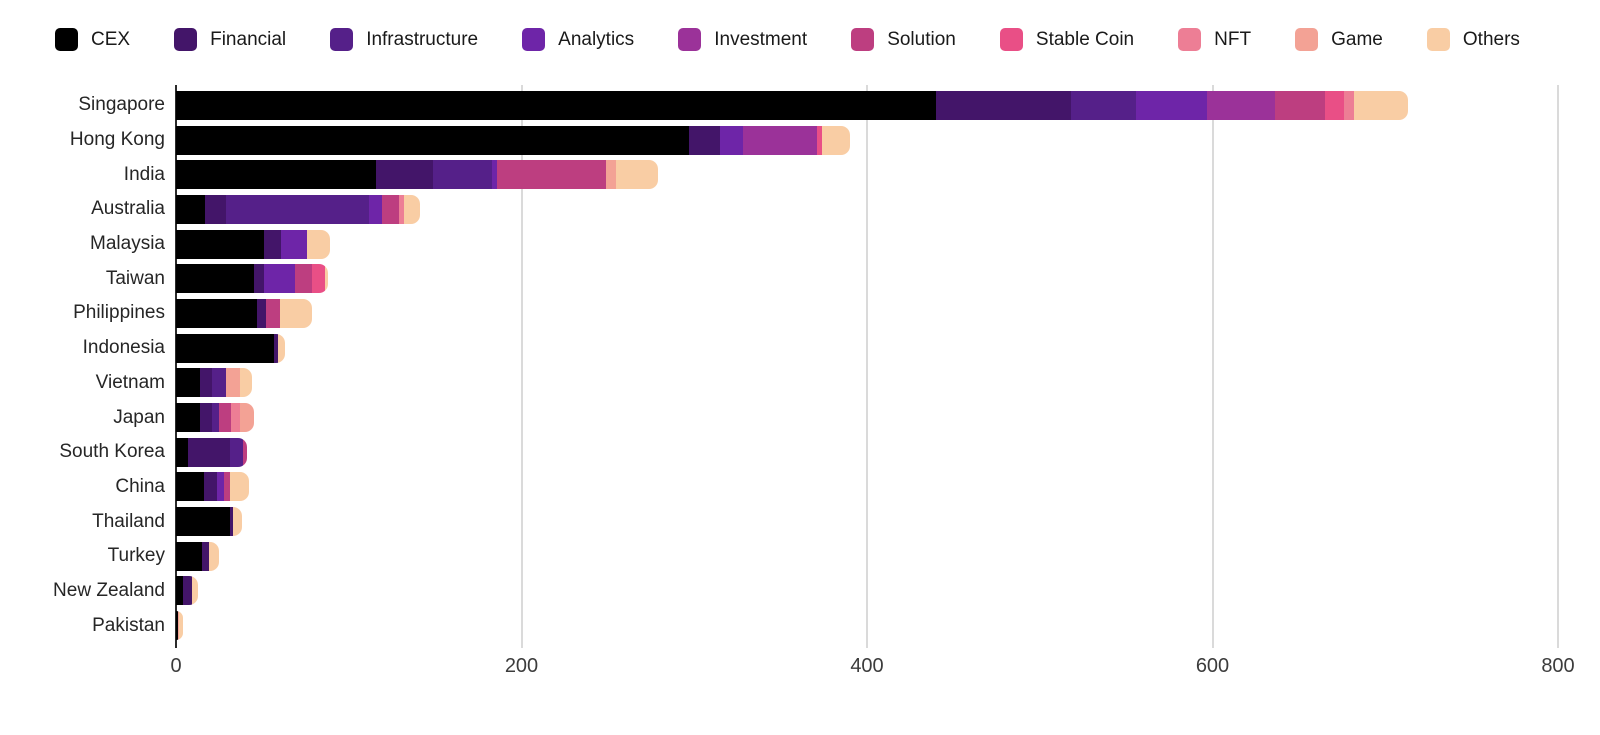 Image resolution: width=1600 pixels, height=735 pixels. Describe the element at coordinates (111, 39) in the screenshot. I see `legend-label: CEX` at that location.